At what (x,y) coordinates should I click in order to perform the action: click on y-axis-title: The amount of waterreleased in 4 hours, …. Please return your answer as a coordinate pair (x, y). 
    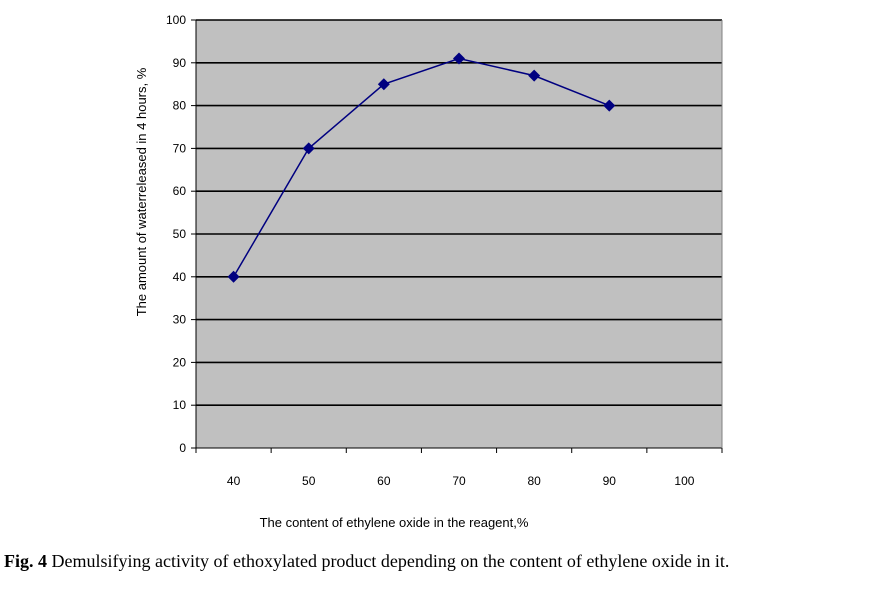
    Looking at the image, I should click on (141, 191).